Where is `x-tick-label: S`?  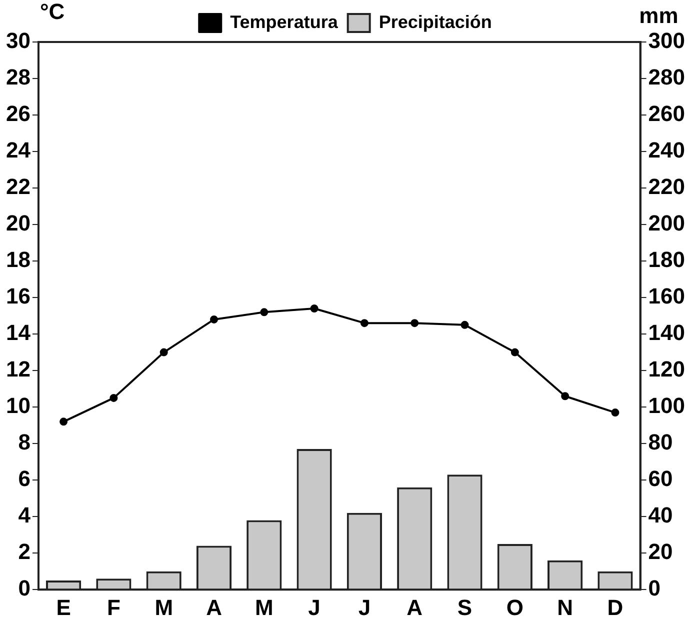
x-tick-label: S is located at coordinates (464, 607).